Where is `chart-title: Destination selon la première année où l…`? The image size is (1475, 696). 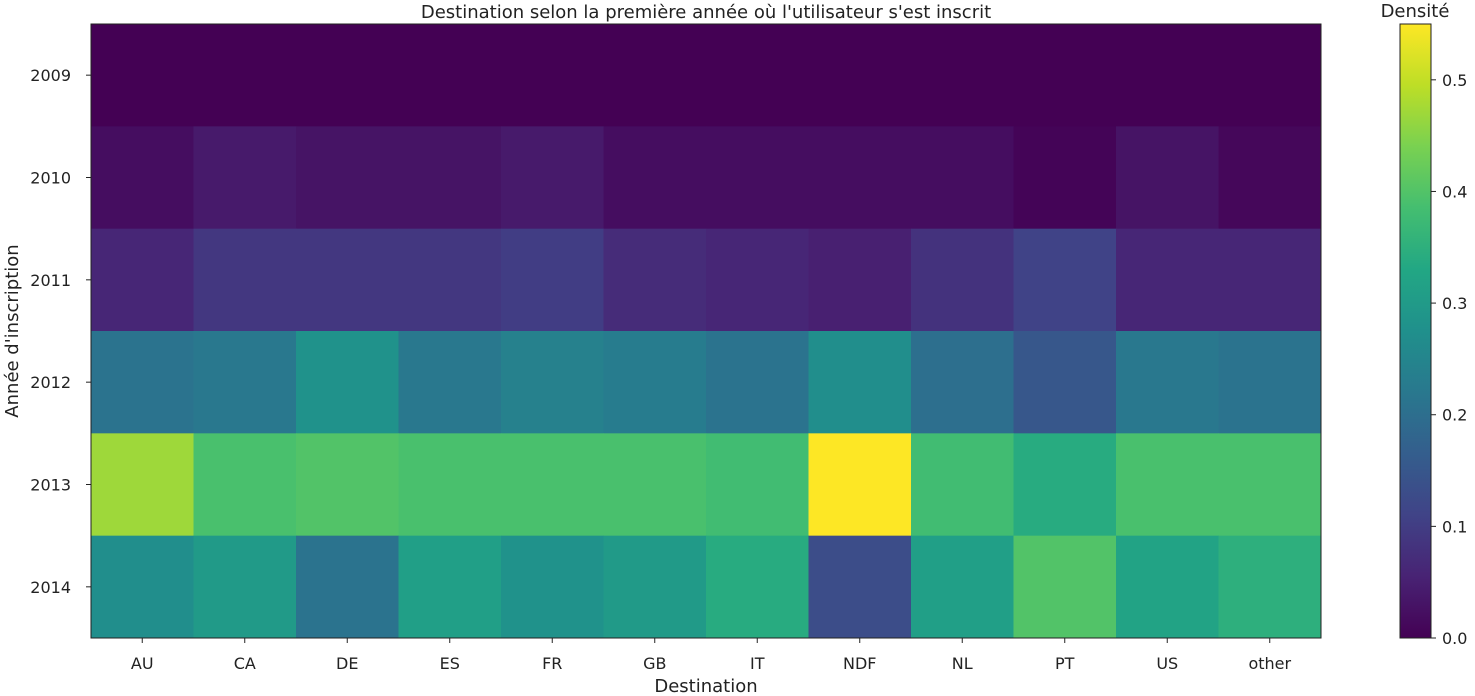
chart-title: Destination selon la première année où l… is located at coordinates (706, 12).